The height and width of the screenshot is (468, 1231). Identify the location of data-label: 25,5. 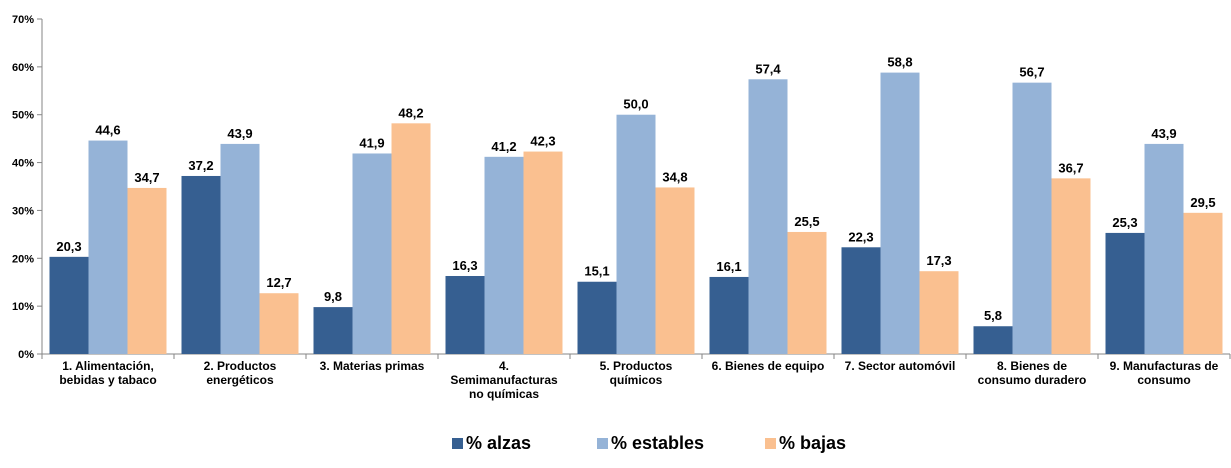
(806, 221).